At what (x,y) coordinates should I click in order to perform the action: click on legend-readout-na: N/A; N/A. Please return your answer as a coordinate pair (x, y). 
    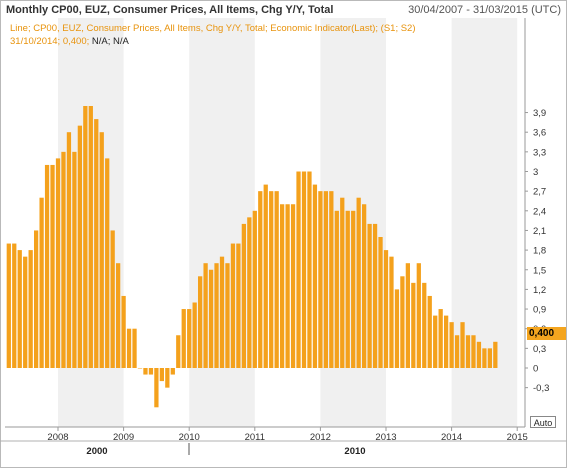
    Looking at the image, I should click on (110, 41).